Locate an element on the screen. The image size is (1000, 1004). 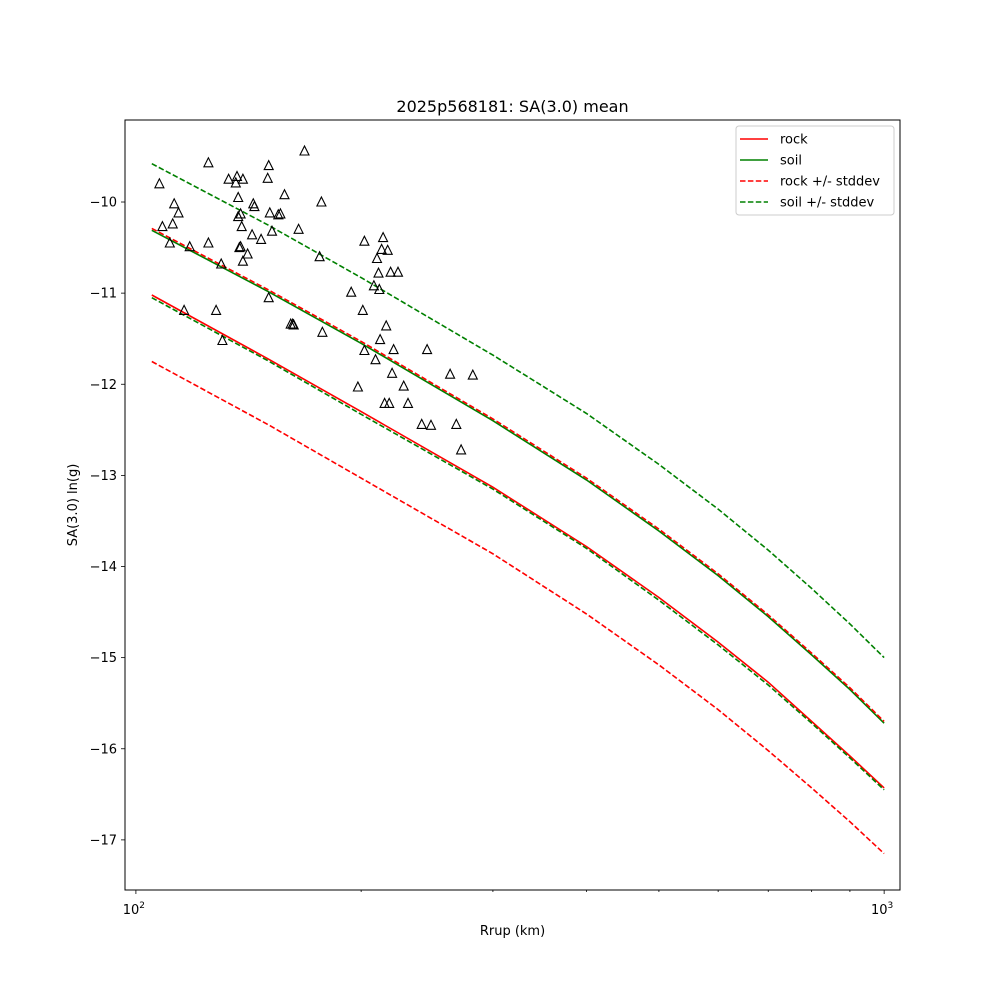
y-tick-label: −12 is located at coordinates (103, 385).